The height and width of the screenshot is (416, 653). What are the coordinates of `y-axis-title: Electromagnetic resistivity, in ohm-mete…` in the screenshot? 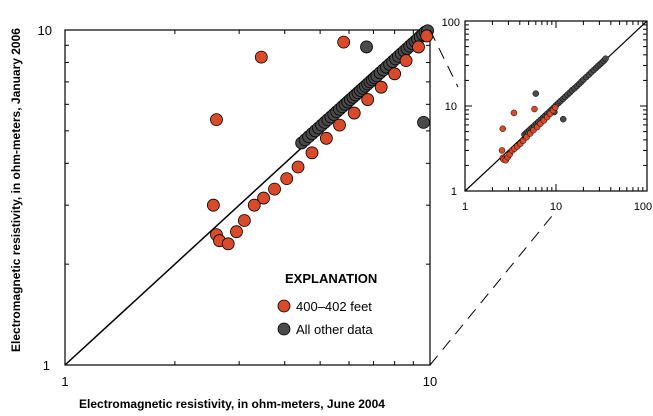 It's located at (16, 190).